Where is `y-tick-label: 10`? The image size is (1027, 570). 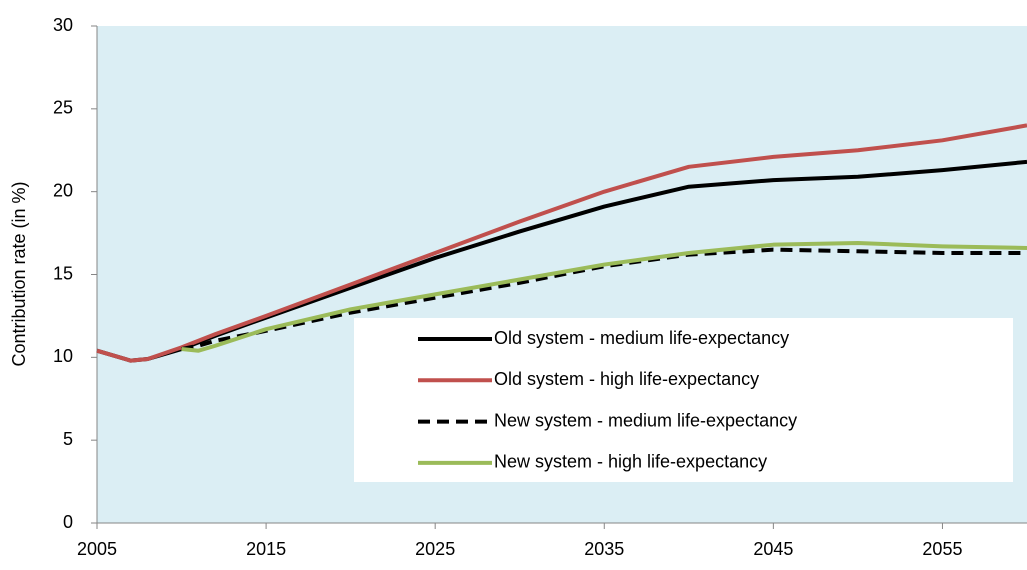 y-tick-label: 10 is located at coordinates (63, 356).